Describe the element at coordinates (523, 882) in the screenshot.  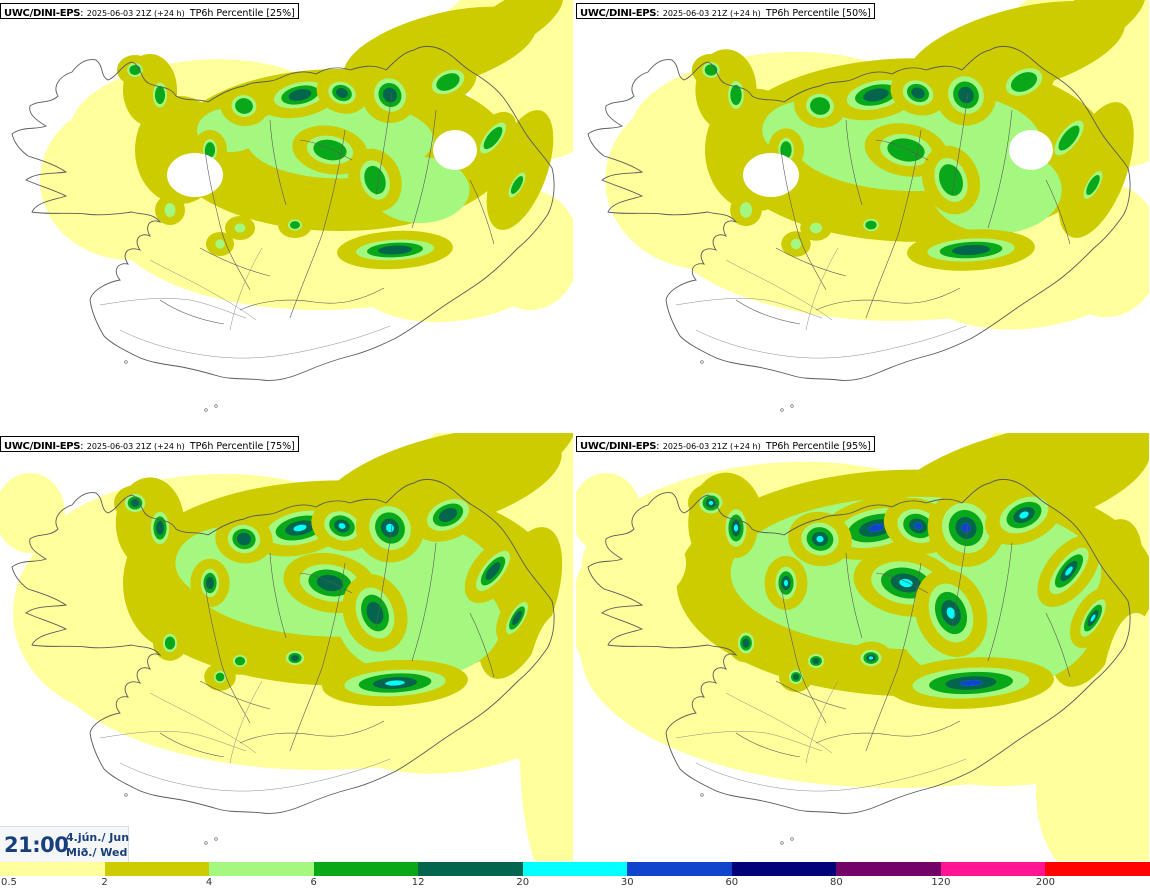
I see `legend-tick-label: 20` at that location.